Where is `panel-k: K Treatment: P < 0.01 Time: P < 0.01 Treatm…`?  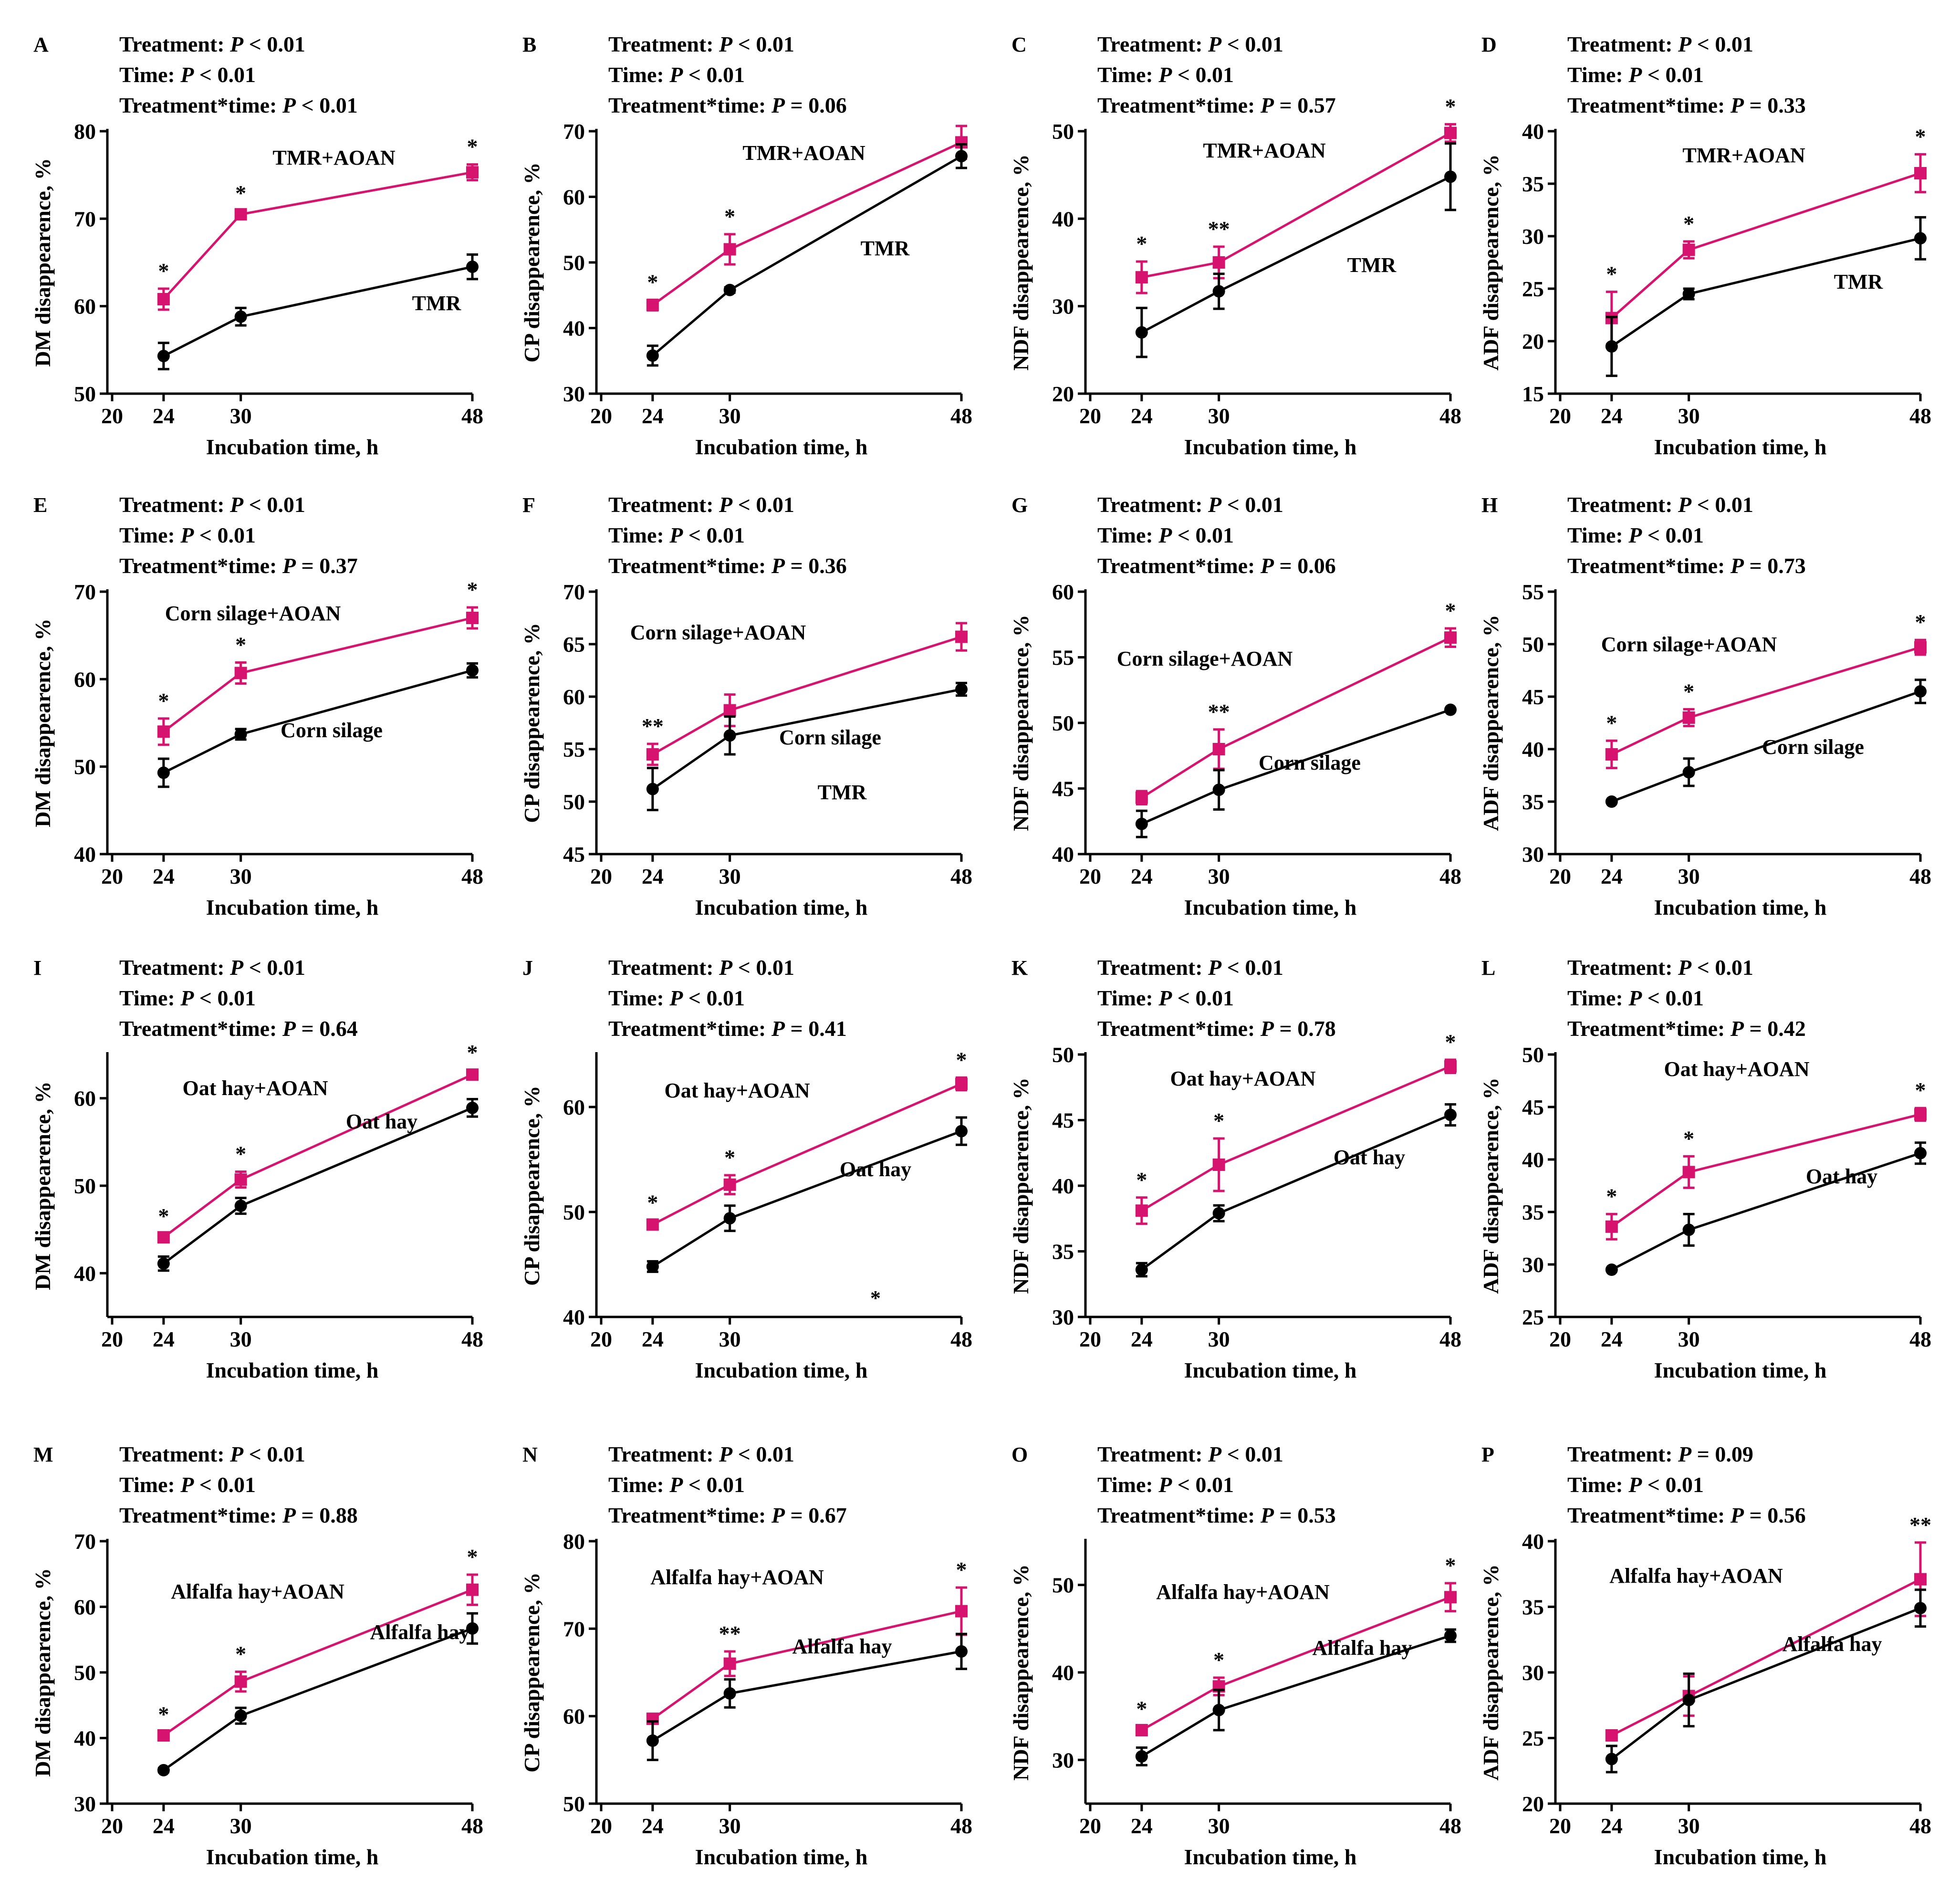 panel-k: K Treatment: P < 0.01 Time: P < 0.01 Treatm… is located at coordinates (1235, 1168).